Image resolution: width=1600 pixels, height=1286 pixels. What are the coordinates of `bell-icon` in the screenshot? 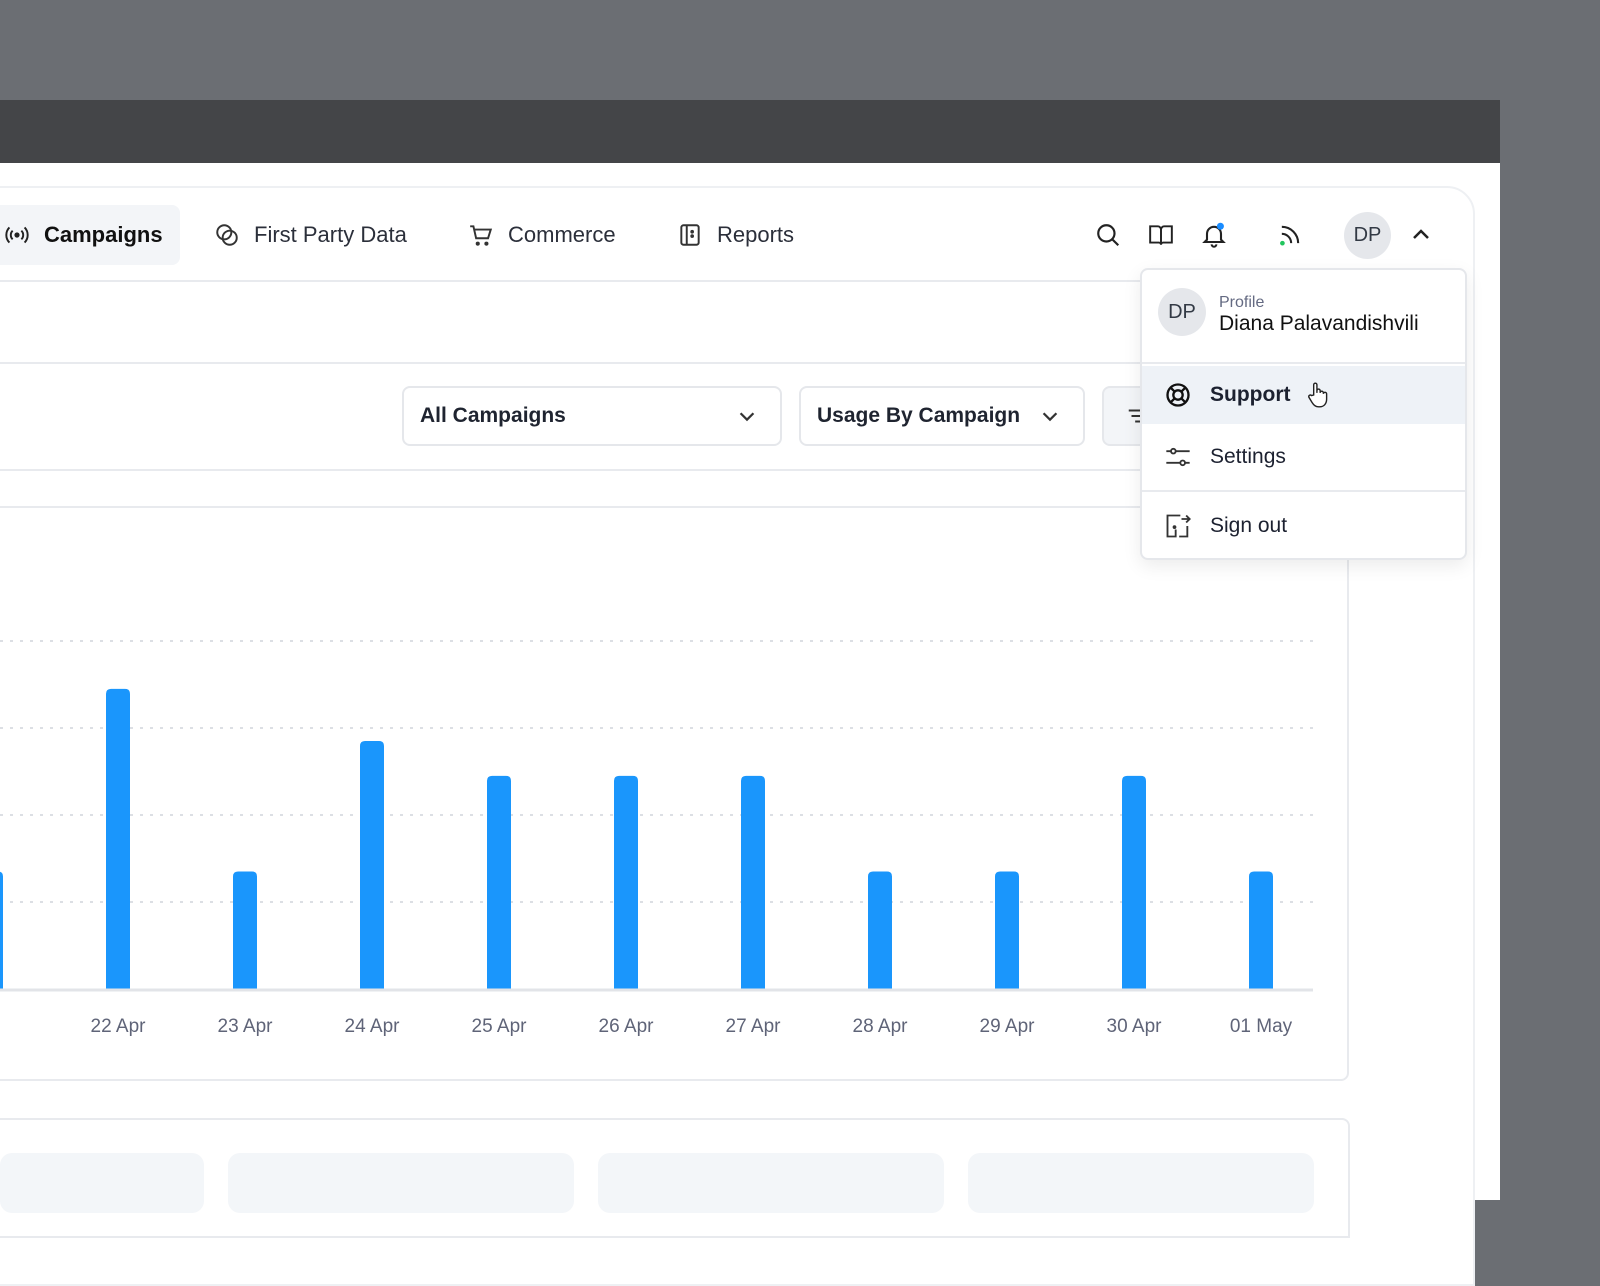 It's located at (1214, 235).